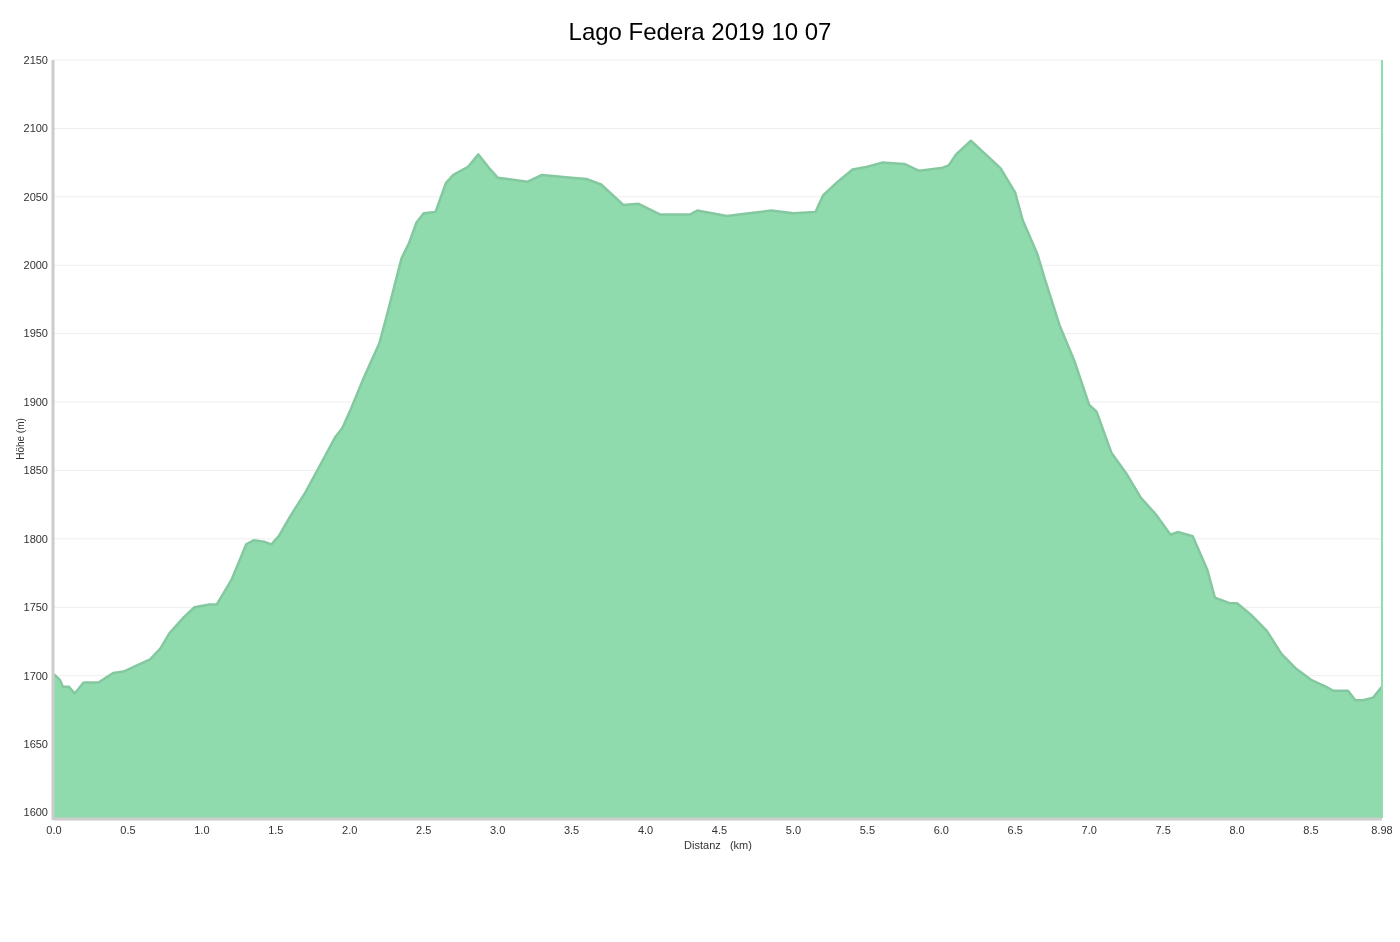  I want to click on x-axis-title: Distanz (km), so click(718, 845).